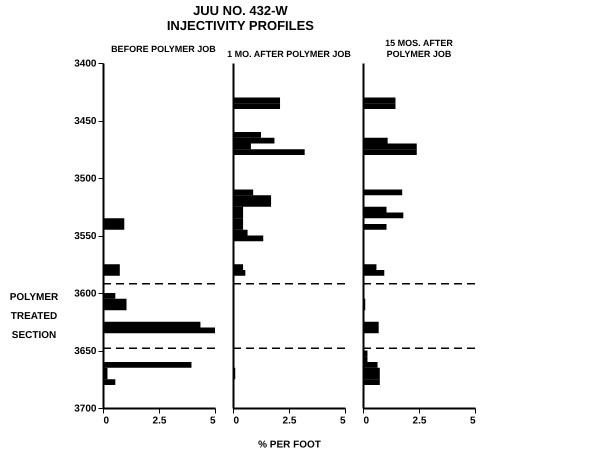  Describe the element at coordinates (85, 121) in the screenshot. I see `y-tick-label: 3450` at that location.